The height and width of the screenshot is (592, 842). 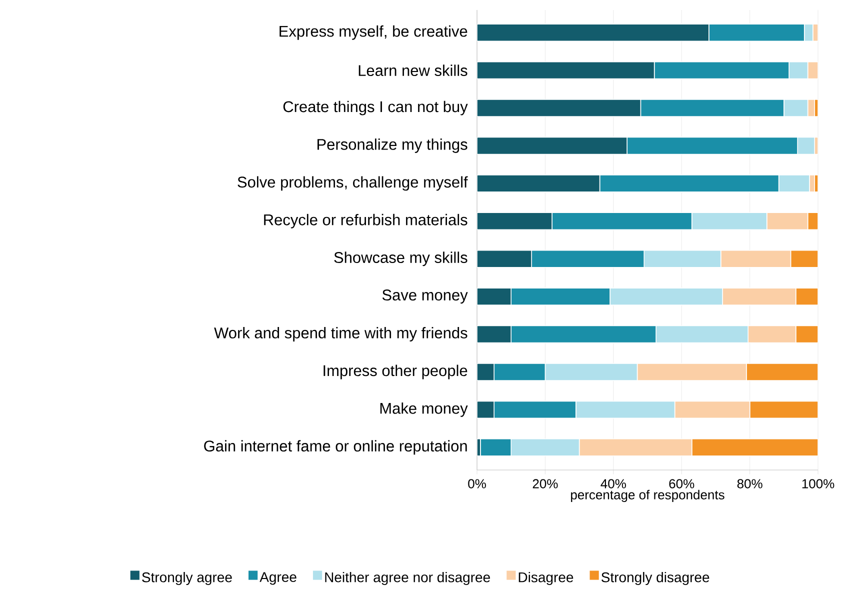 What do you see at coordinates (655, 579) in the screenshot?
I see `legend-label: Strongly disagree` at bounding box center [655, 579].